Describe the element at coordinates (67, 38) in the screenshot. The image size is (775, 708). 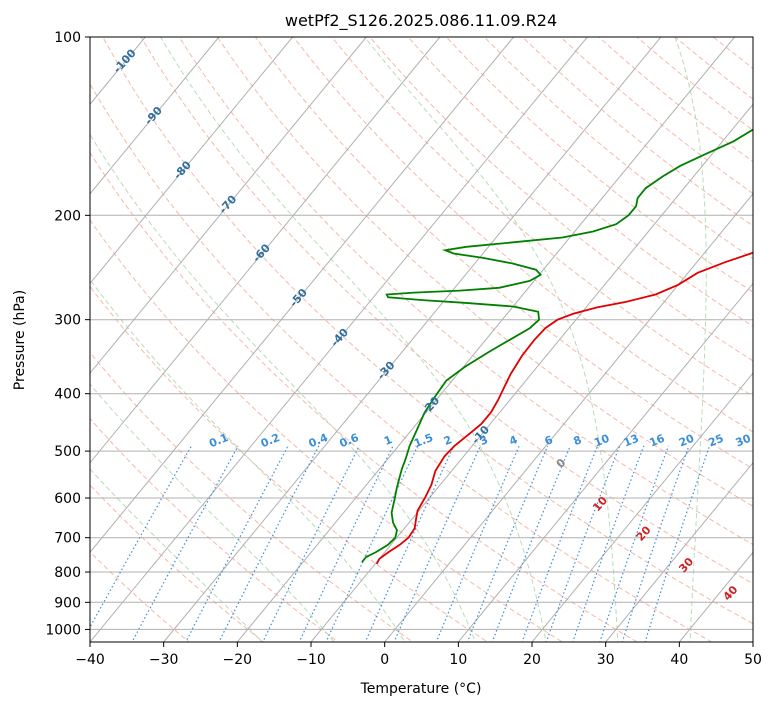
I see `y-tick-label: 100` at that location.